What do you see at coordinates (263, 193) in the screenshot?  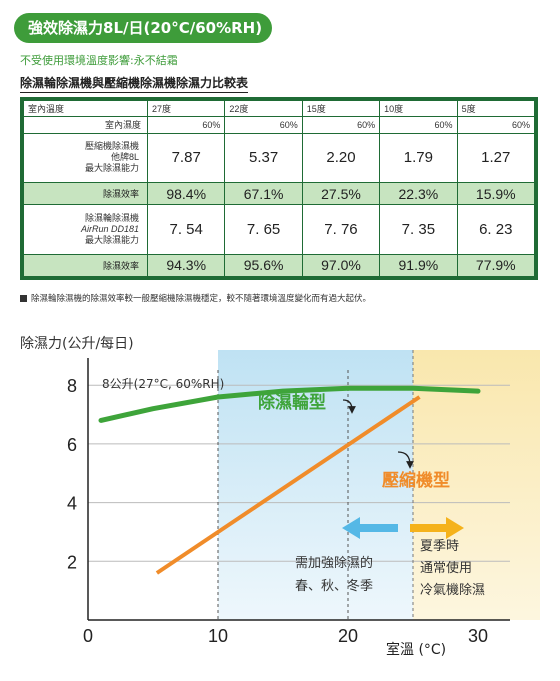 I see `value-cell: 67.1%` at bounding box center [263, 193].